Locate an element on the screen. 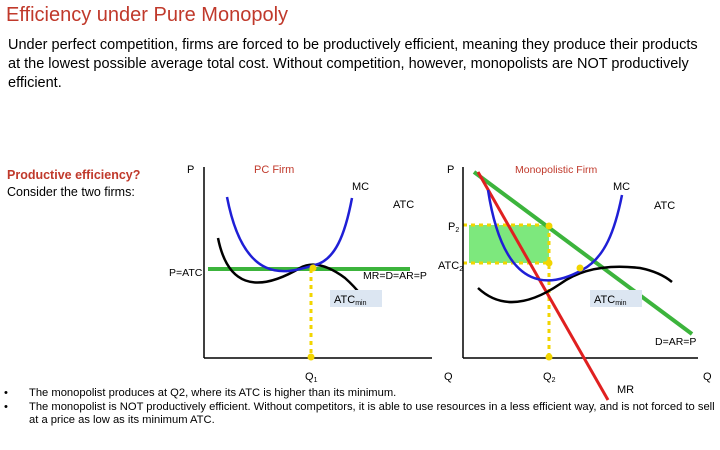 This screenshot has height=450, width=720. mono-mr-label: MR is located at coordinates (625, 390).